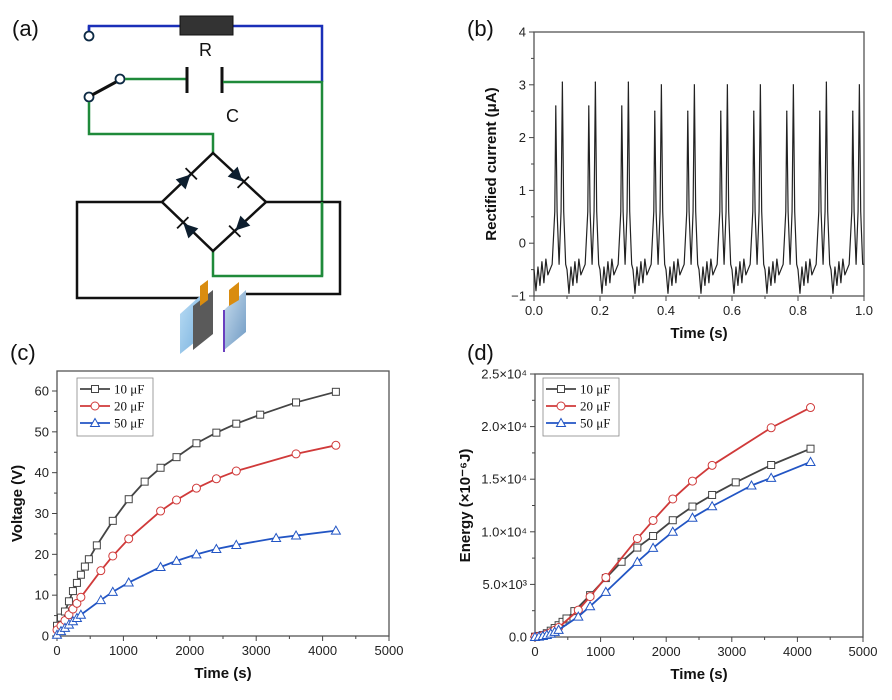 The height and width of the screenshot is (700, 892). What do you see at coordinates (206, 25) in the screenshot?
I see `resistor-icon` at bounding box center [206, 25].